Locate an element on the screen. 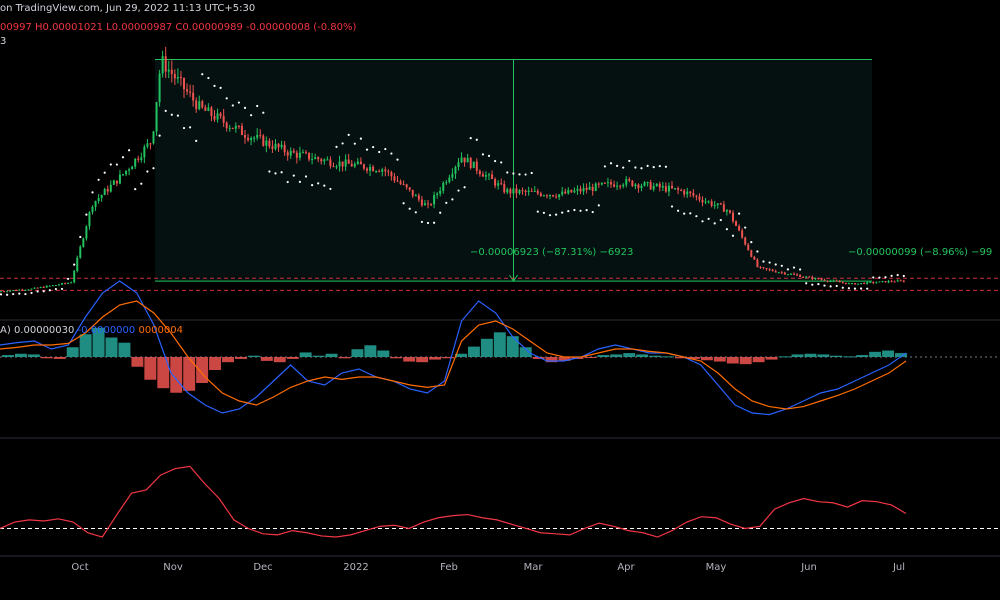  x-axis-label: Dec is located at coordinates (262, 567).